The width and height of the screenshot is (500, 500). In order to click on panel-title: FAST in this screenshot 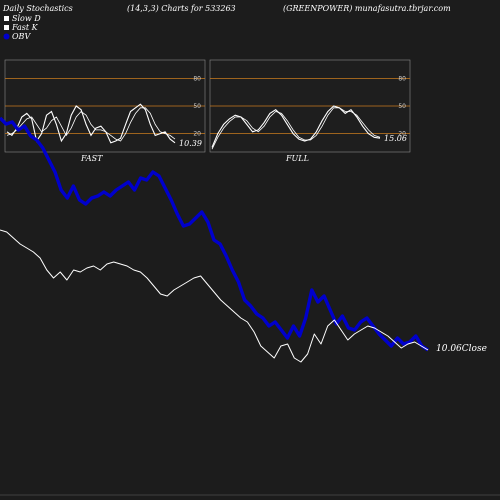, I will do `click(91, 158)`.